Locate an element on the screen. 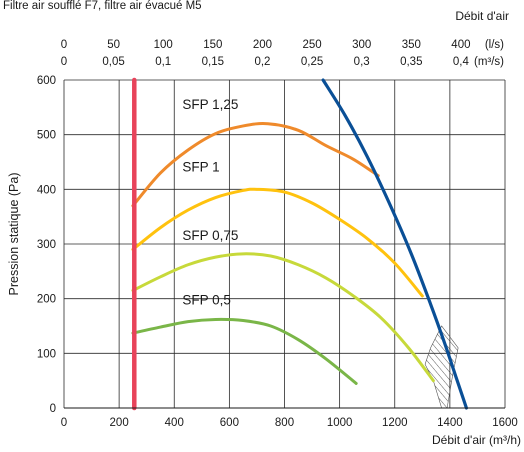 Image resolution: width=524 pixels, height=452 pixels. y-tick-label: 0 is located at coordinates (53, 409).